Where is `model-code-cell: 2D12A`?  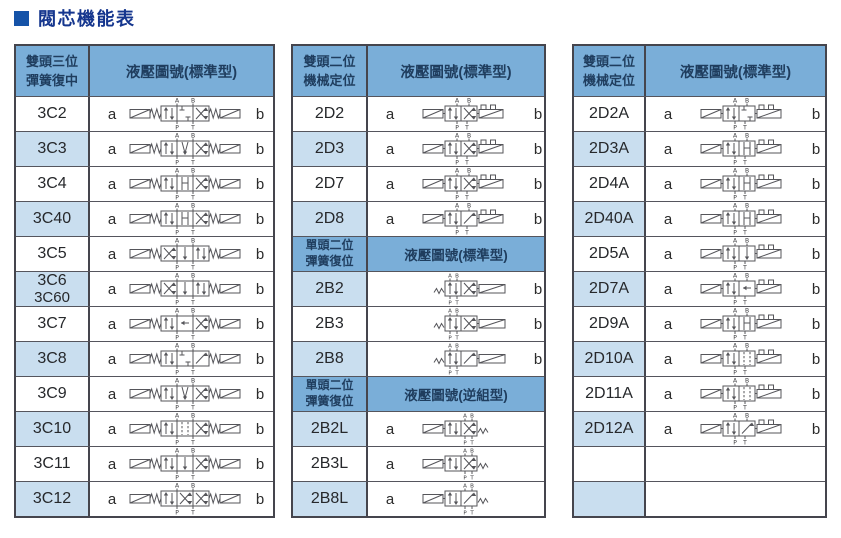 model-code-cell: 2D12A is located at coordinates (610, 429).